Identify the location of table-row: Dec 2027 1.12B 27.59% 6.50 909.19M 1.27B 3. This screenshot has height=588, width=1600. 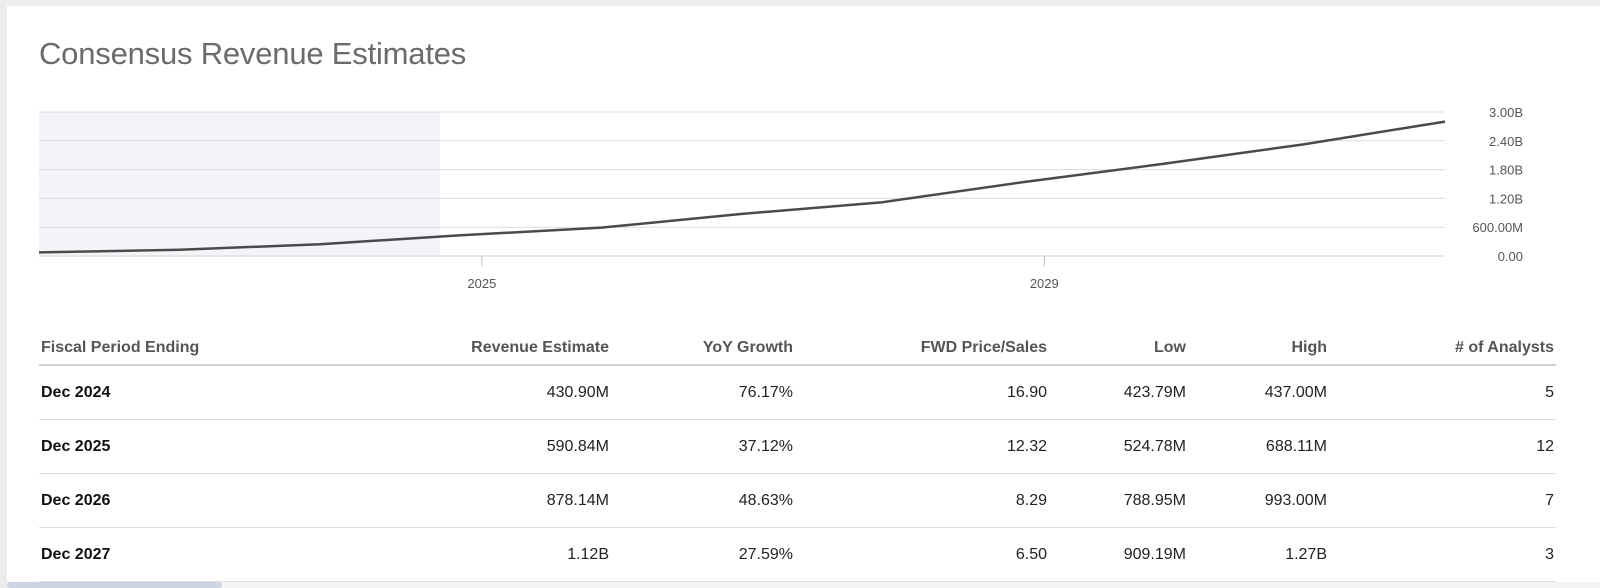
(797, 554).